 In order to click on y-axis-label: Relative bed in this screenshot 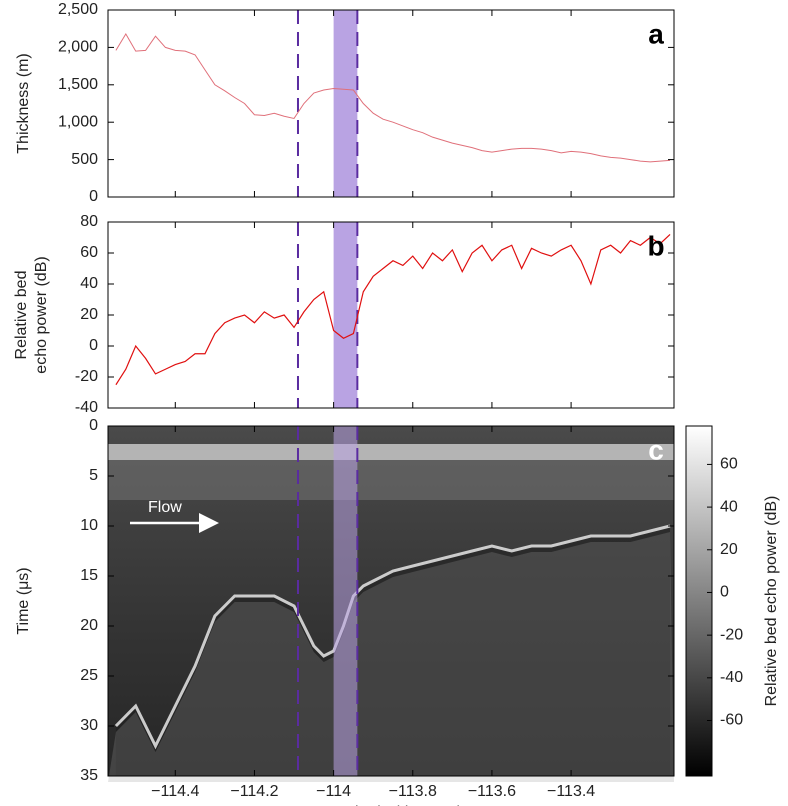, I will do `click(21, 315)`.